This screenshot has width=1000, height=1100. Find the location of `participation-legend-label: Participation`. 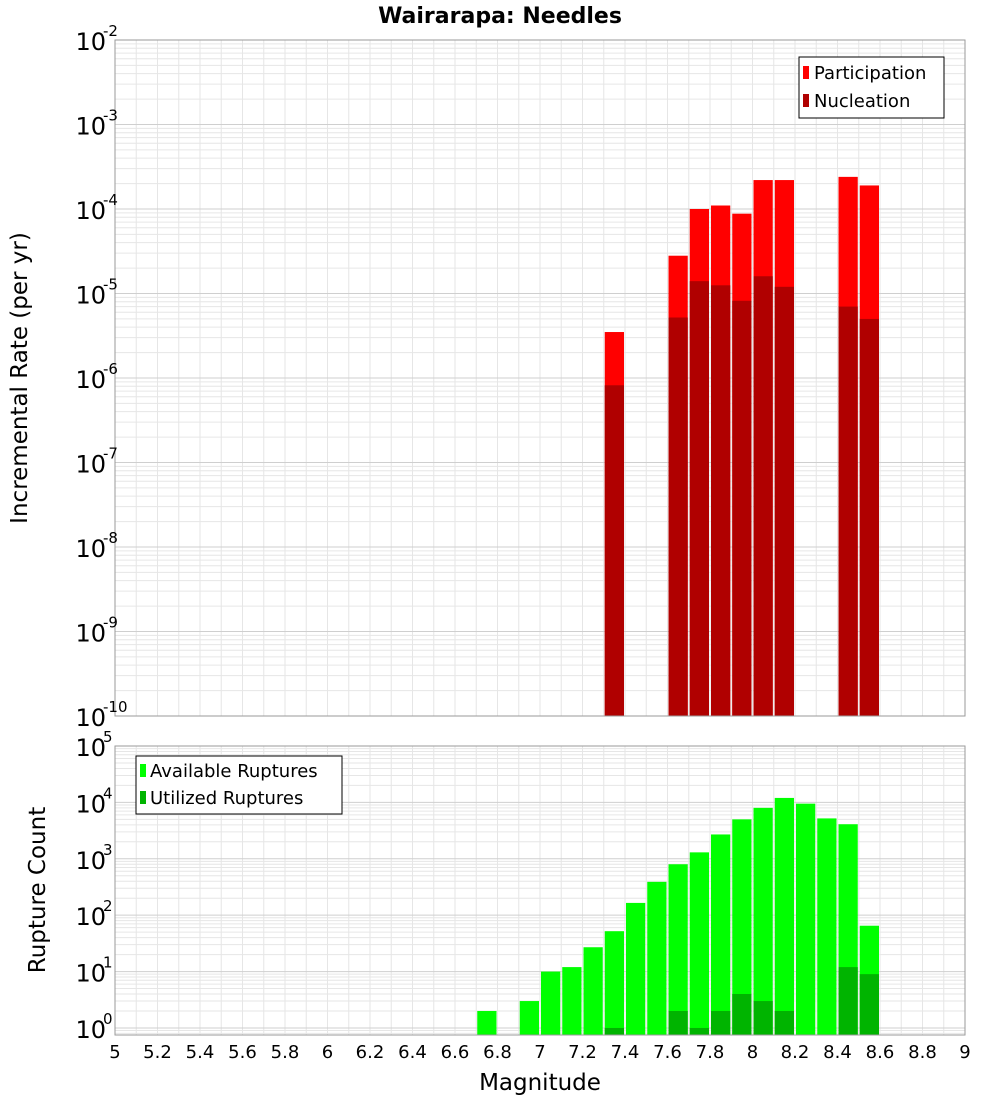

participation-legend-label: Participation is located at coordinates (870, 73).